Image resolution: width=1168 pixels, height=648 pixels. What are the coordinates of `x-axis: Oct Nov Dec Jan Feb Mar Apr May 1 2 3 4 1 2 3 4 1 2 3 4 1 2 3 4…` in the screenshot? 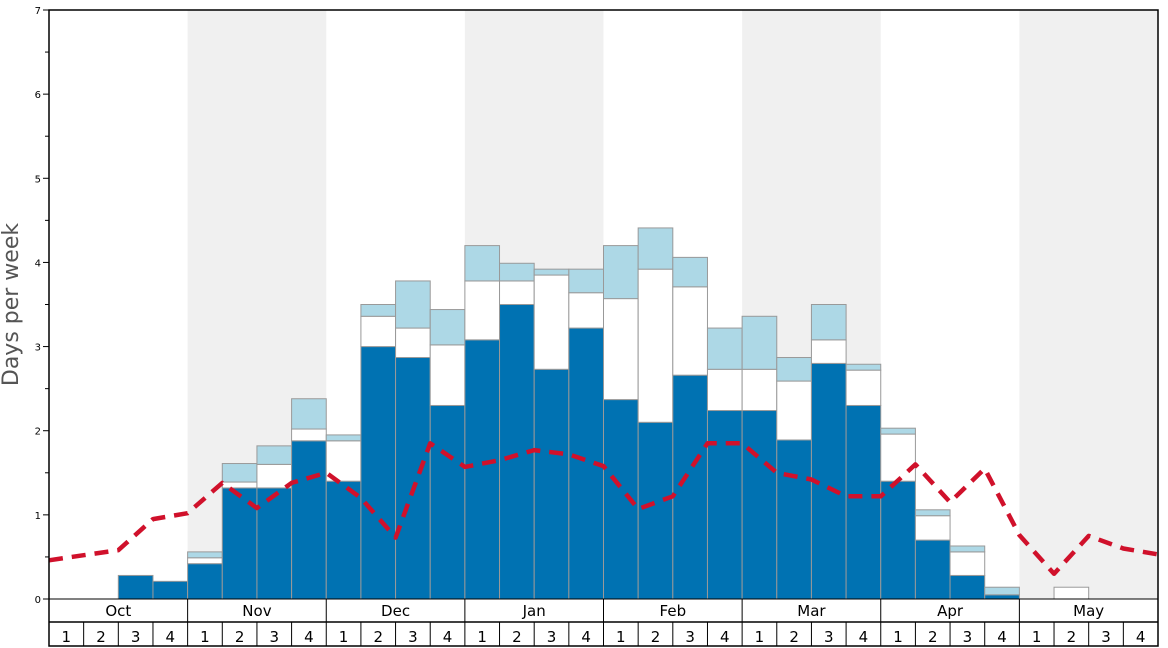 It's located at (603, 622).